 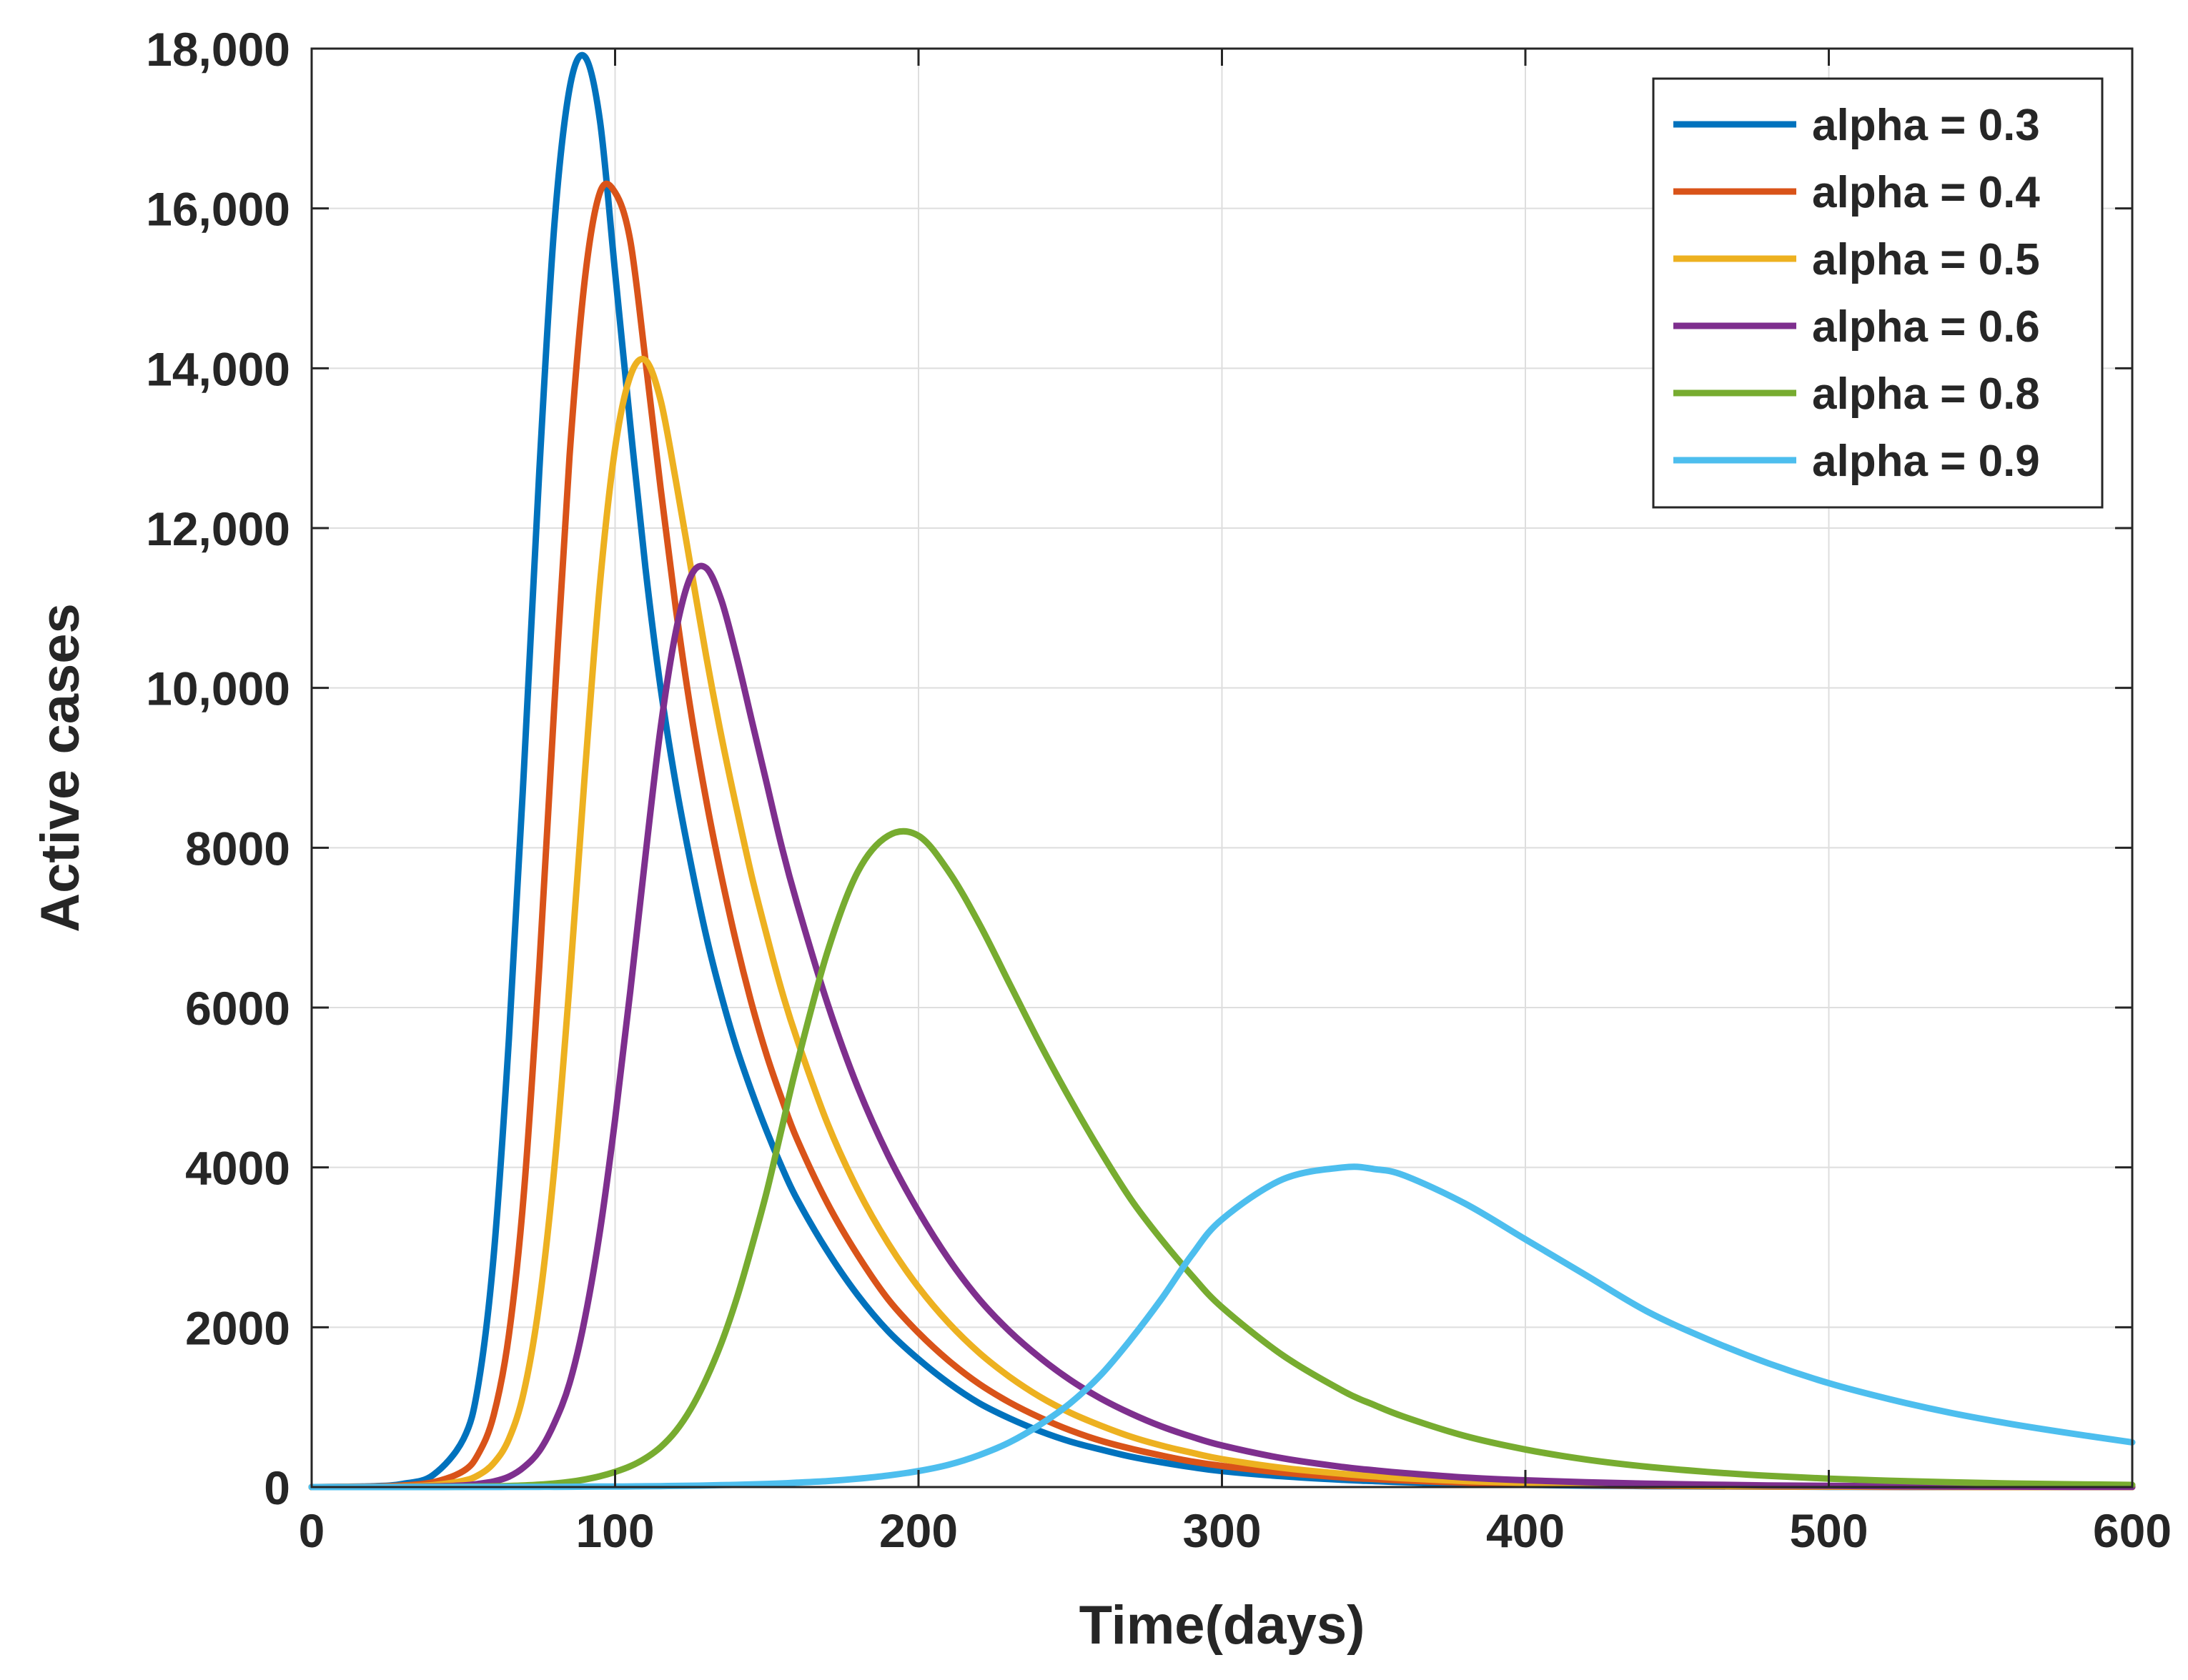 I want to click on x-tick-label: 300, so click(x=1221, y=1530).